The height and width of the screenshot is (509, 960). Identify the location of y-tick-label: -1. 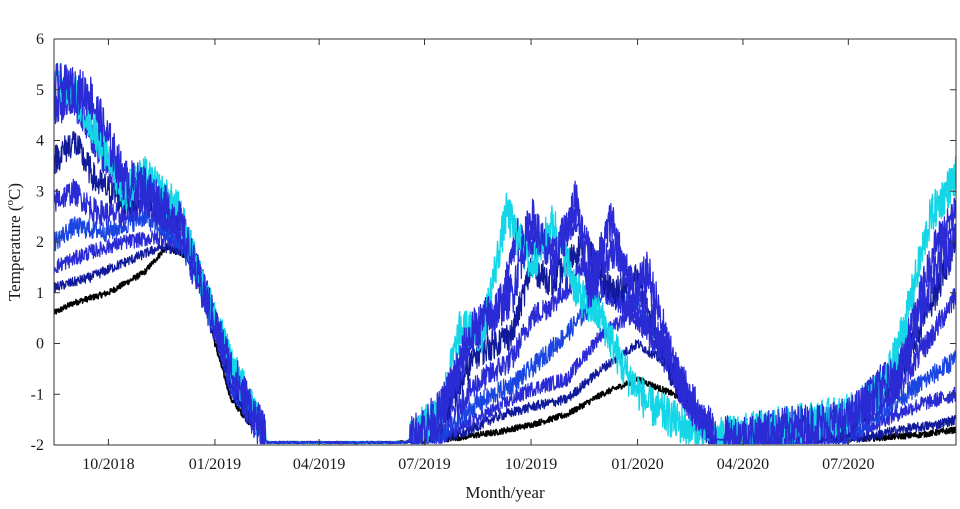
(37, 394).